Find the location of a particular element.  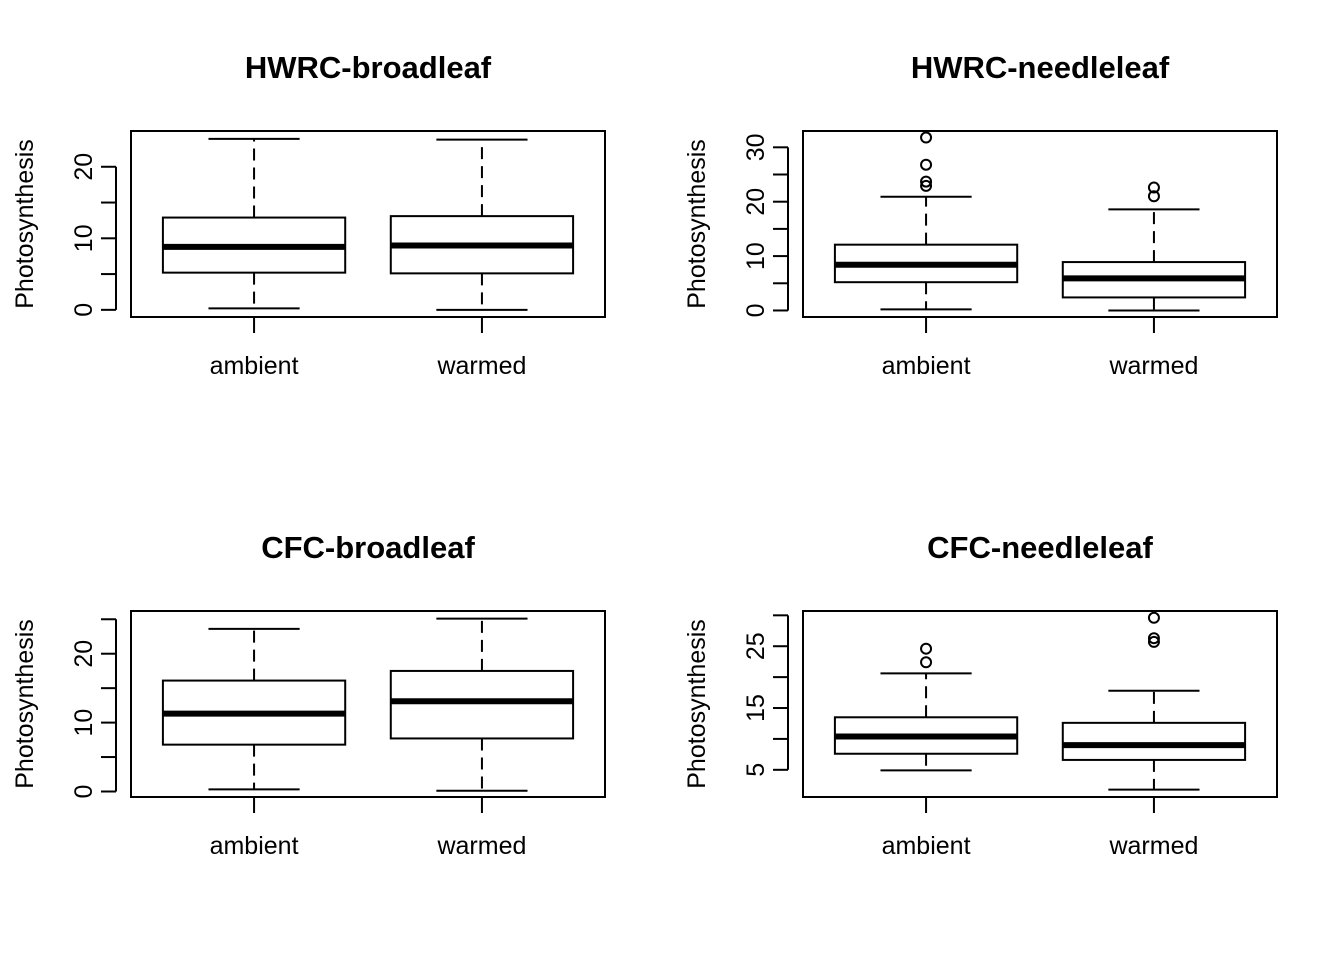

chart-title: CFC-broadleaf is located at coordinates (368, 547).